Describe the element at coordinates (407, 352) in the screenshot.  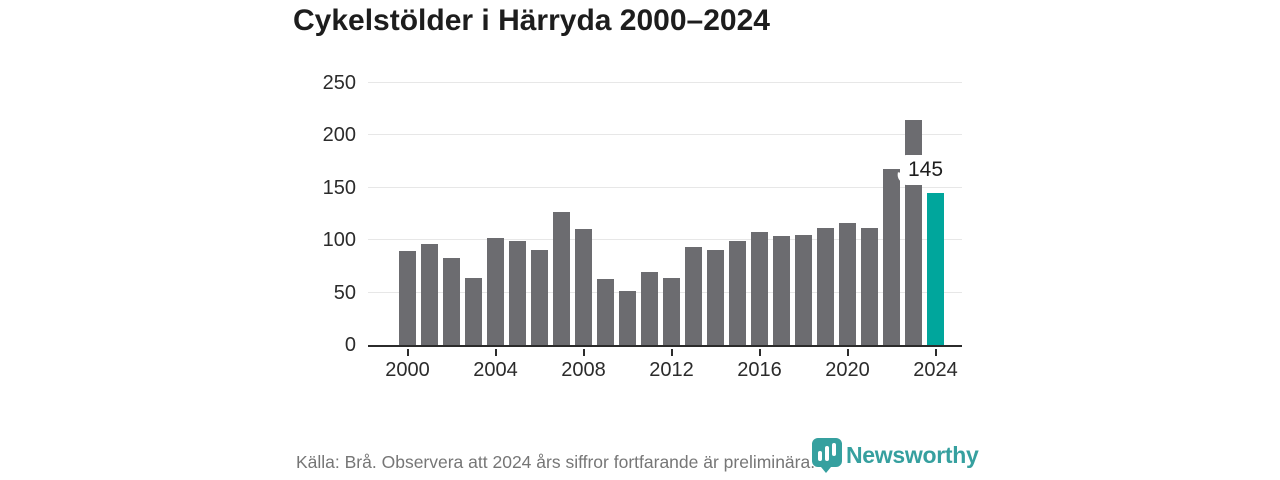
I see `x-axis-tick-2000` at that location.